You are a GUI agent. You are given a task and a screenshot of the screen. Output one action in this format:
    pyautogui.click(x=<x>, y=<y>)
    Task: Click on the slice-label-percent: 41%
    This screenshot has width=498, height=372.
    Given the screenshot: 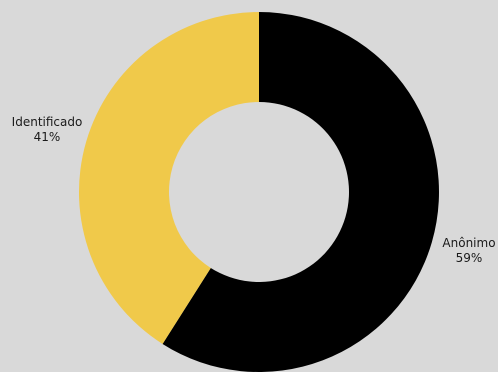 What is the action you would take?
    pyautogui.click(x=47, y=137)
    